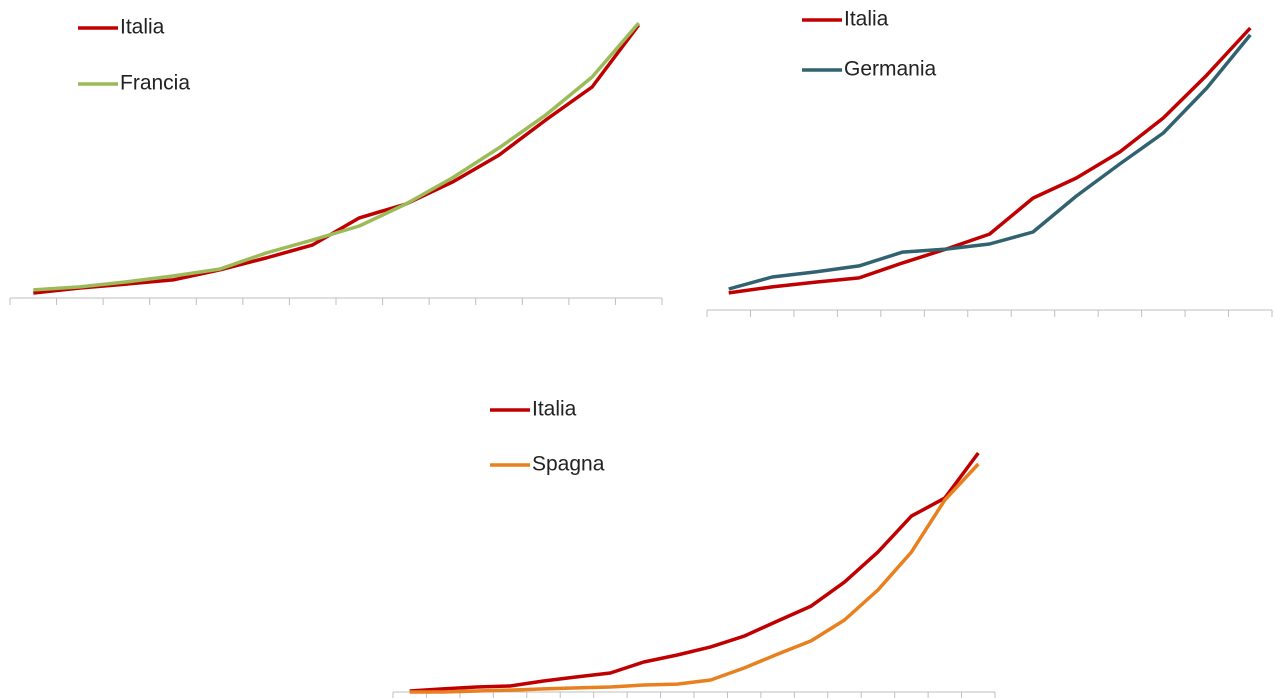 The width and height of the screenshot is (1275, 698). Describe the element at coordinates (155, 83) in the screenshot. I see `legend-label: Francia` at that location.